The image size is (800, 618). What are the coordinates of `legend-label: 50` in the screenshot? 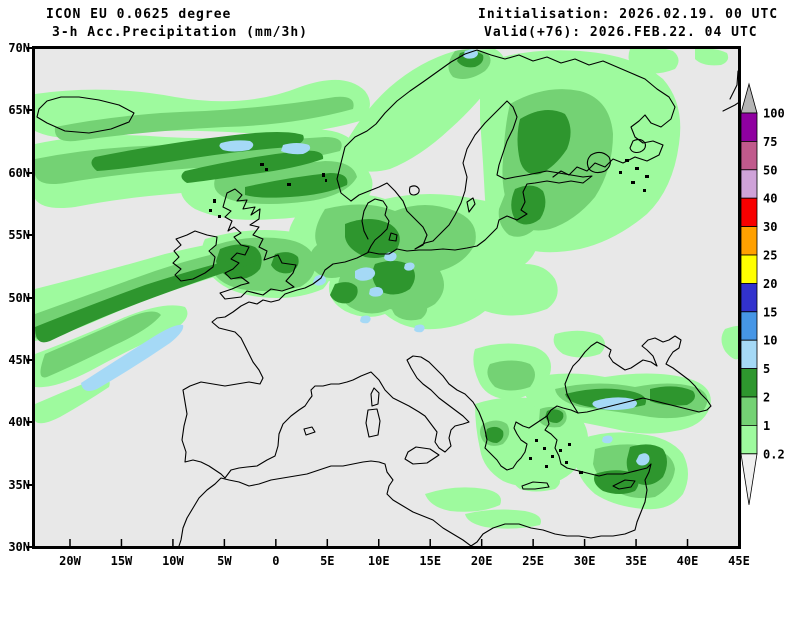 It's located at (770, 170).